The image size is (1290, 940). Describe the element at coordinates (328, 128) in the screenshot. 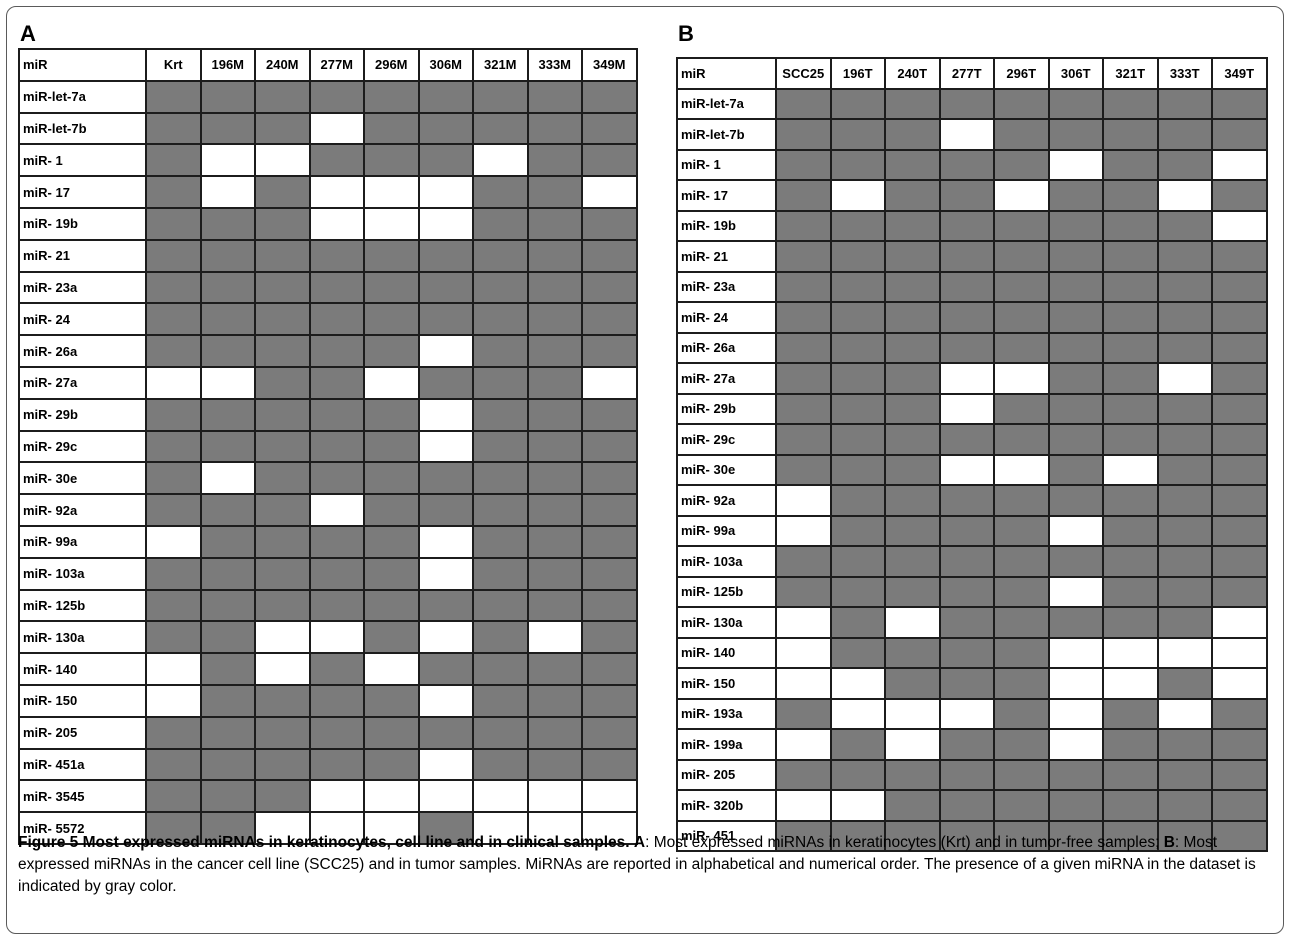

I see `heatmap-row: miR-let-7b` at that location.